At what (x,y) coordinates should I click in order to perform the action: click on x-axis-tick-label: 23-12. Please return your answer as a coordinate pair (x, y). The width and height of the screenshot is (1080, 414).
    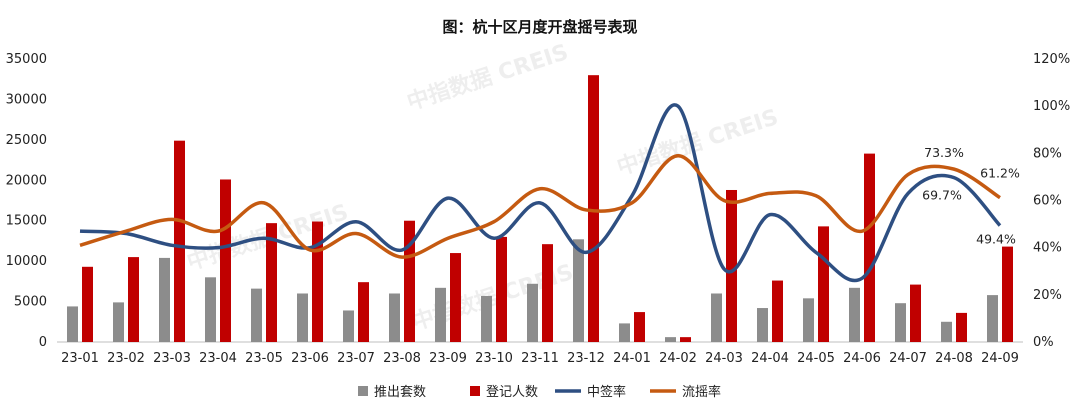
    Looking at the image, I should click on (586, 358).